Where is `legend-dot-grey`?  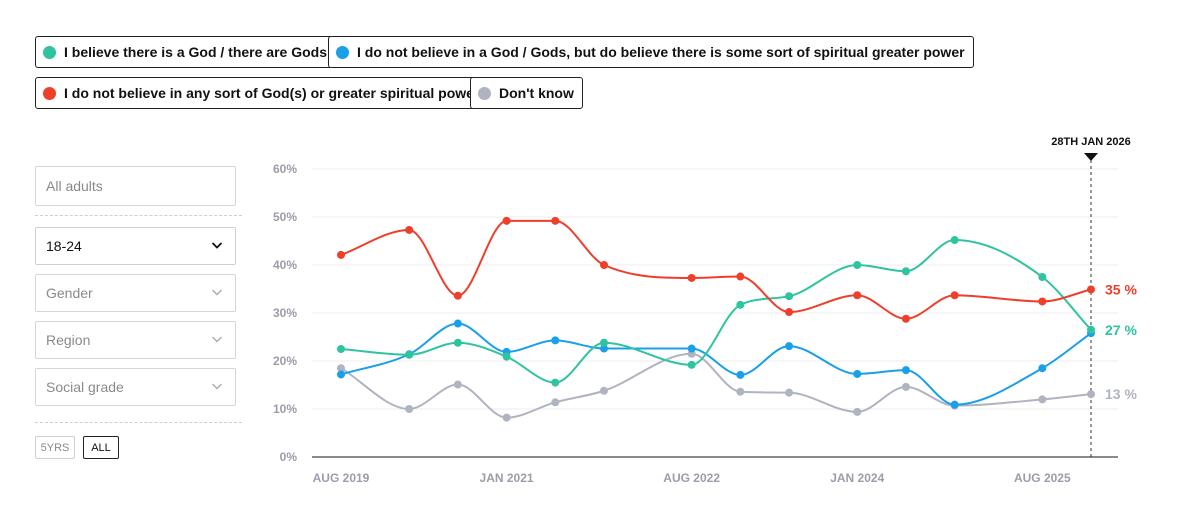 legend-dot-grey is located at coordinates (484, 93).